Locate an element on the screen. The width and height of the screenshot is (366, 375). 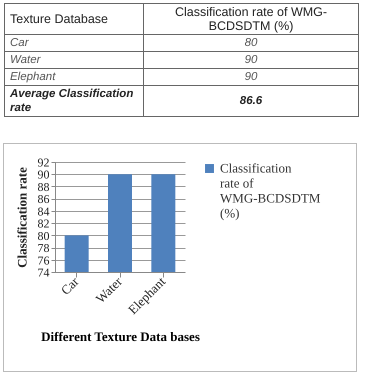
text: 86.6 is located at coordinates (251, 101).